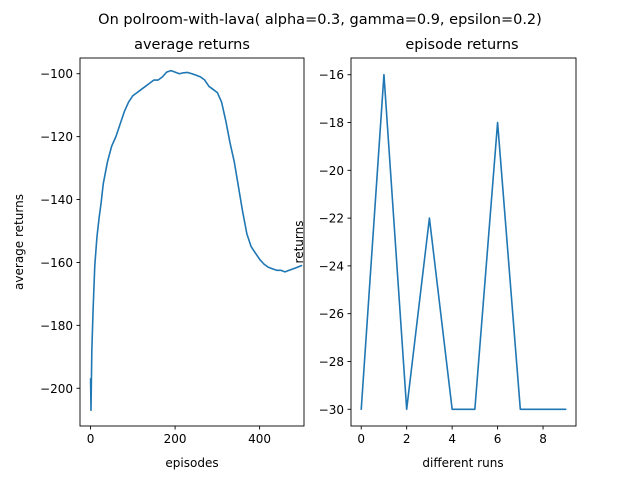  What do you see at coordinates (331, 362) in the screenshot?
I see `right-chart-y-tick-label: −28` at bounding box center [331, 362].